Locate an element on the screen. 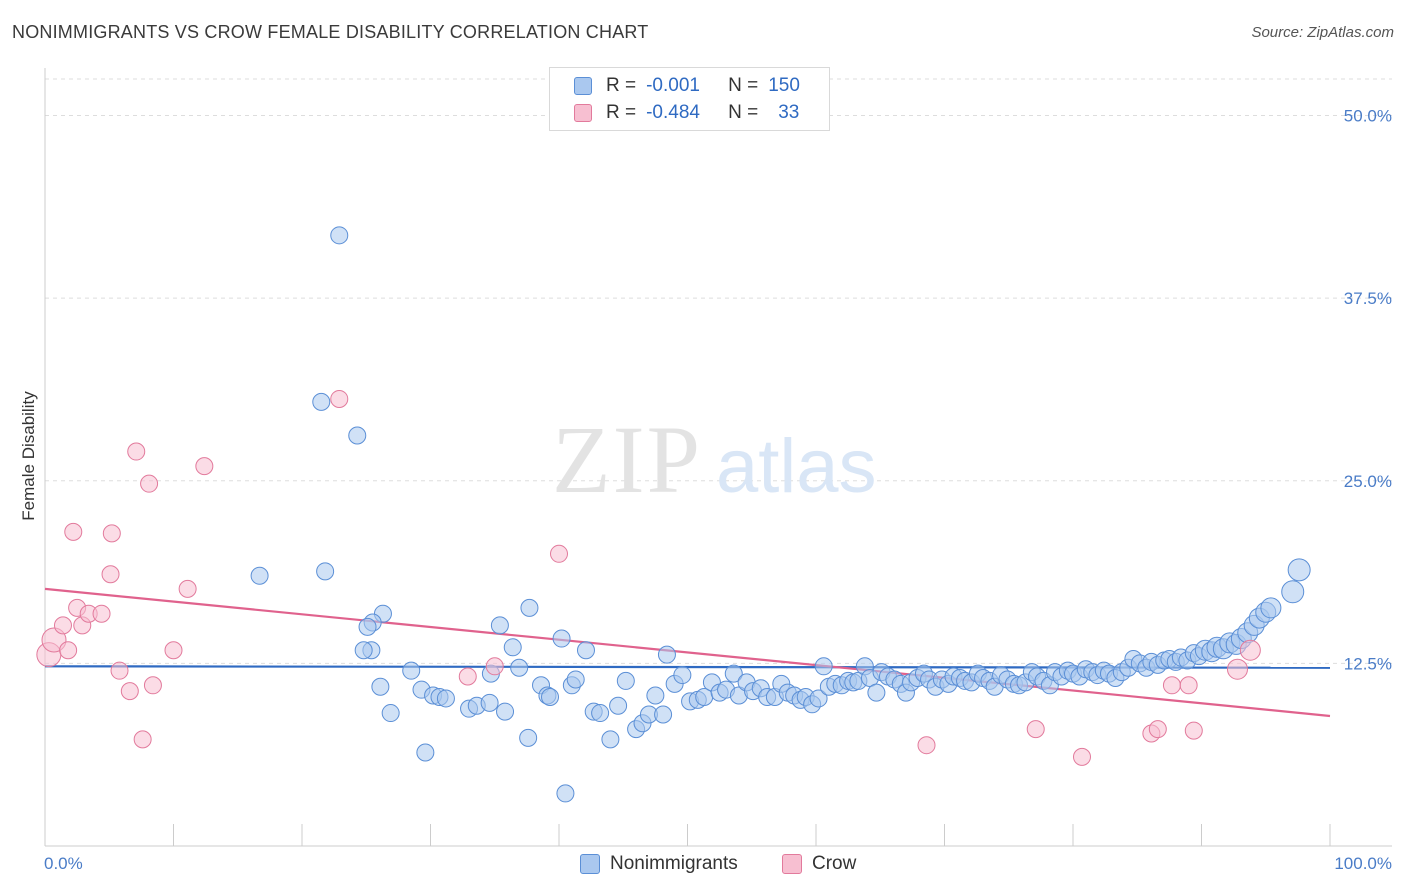 The image size is (1406, 892). x-tick-labels: 0.0% 100.0% is located at coordinates (718, 863).